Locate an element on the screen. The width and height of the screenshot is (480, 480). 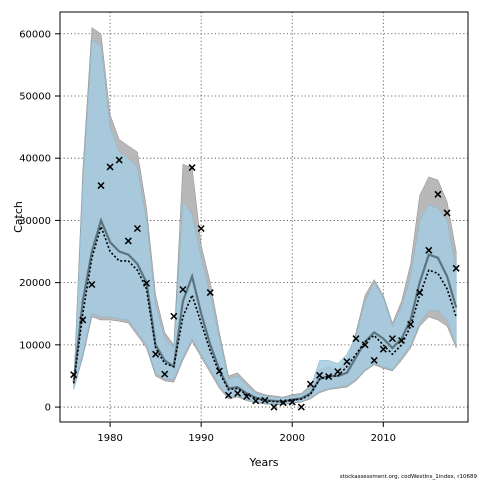
y-tick-label: 20000 is located at coordinates (35, 283).